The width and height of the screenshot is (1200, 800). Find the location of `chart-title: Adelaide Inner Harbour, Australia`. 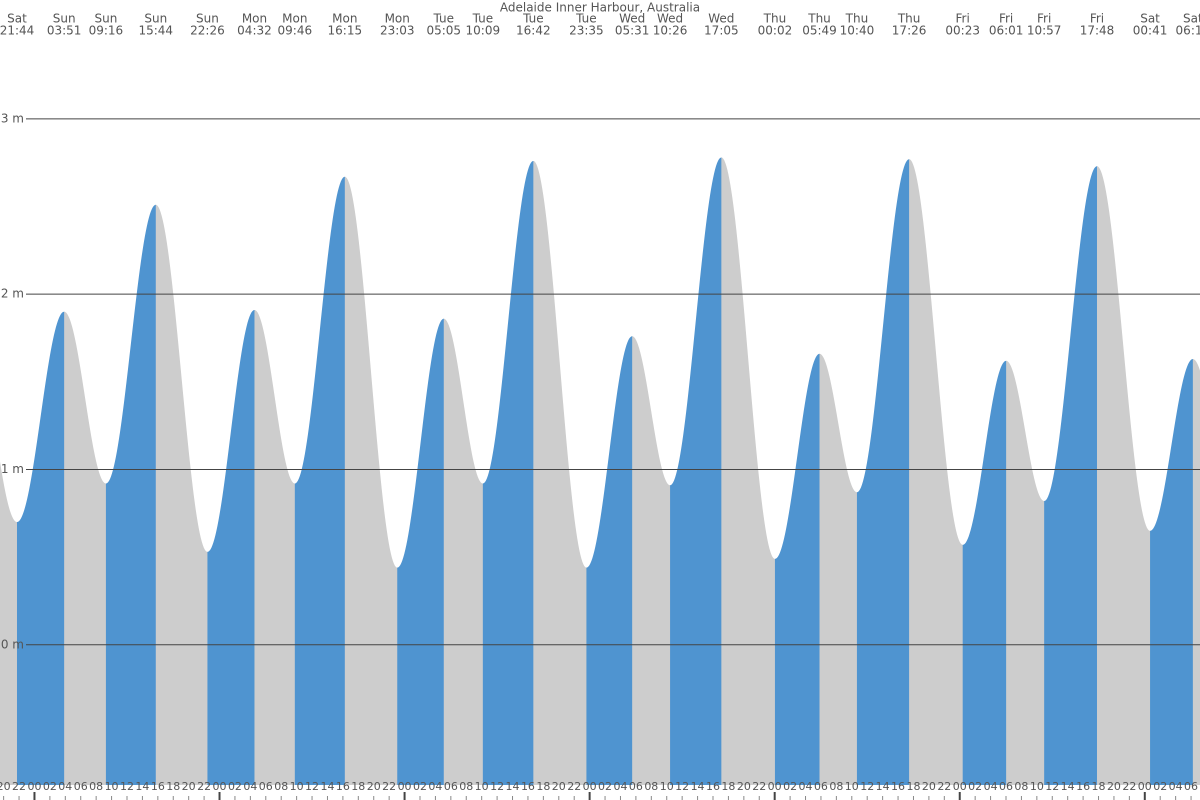

chart-title: Adelaide Inner Harbour, Australia is located at coordinates (600, 8).